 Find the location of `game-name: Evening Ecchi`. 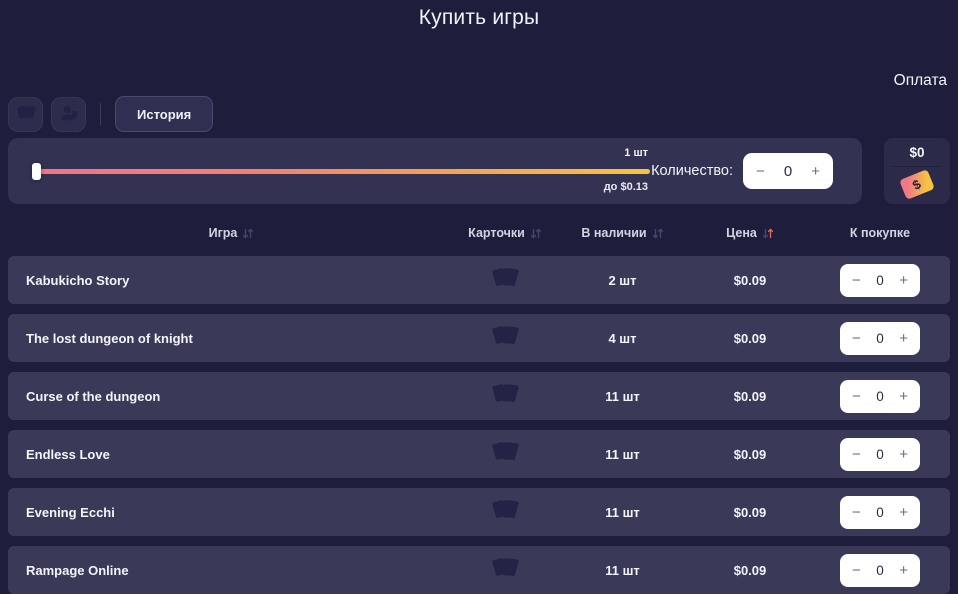

game-name: Evening Ecchi is located at coordinates (70, 512).